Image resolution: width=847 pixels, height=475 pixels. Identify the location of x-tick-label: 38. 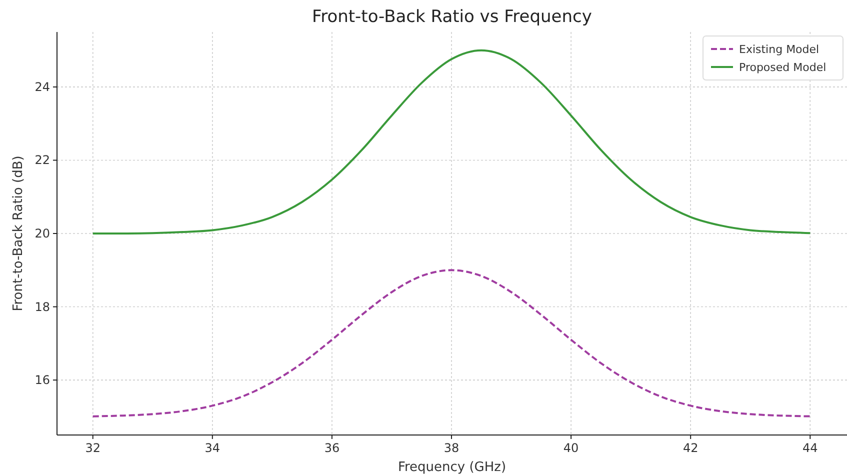
(452, 448).